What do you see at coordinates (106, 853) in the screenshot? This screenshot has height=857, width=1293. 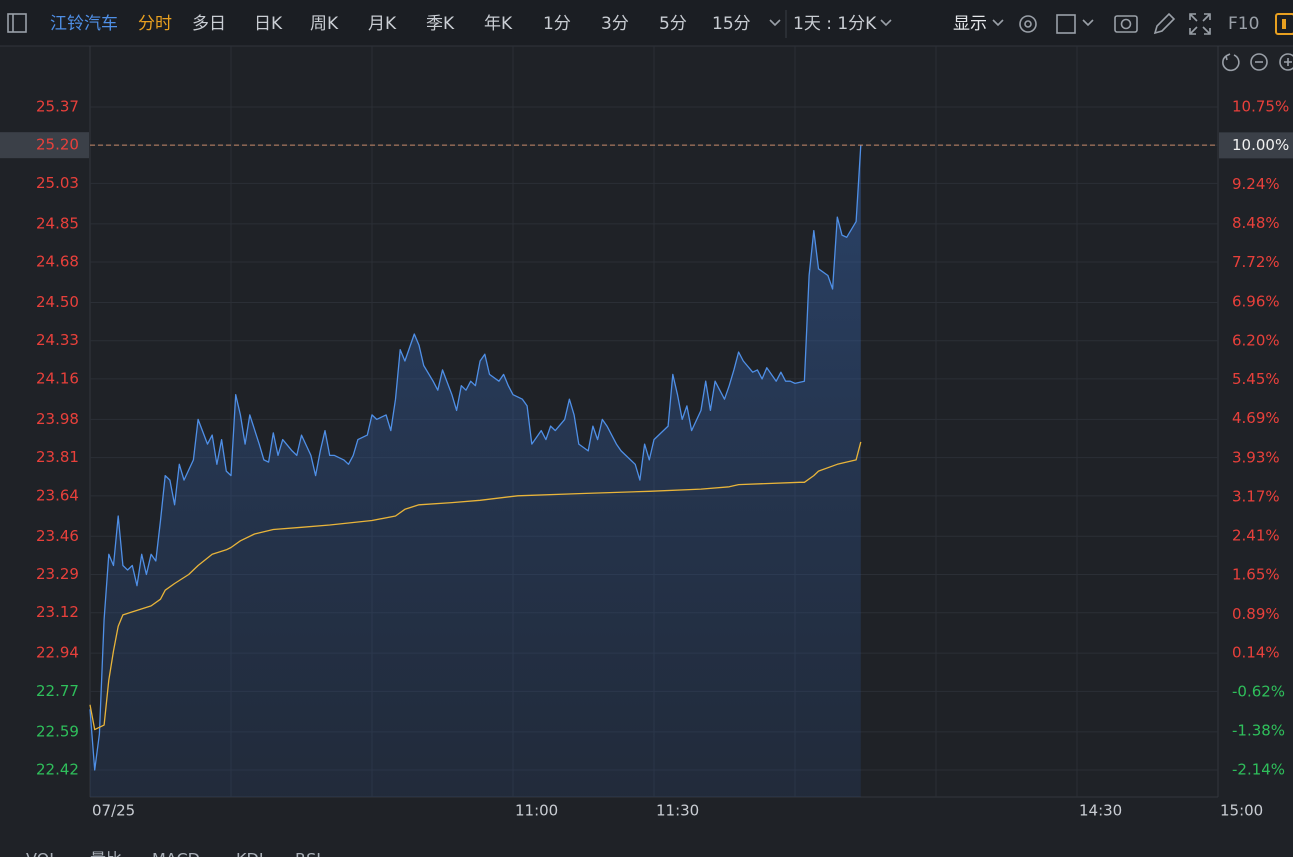 I see `indicator-tab: 量比` at bounding box center [106, 853].